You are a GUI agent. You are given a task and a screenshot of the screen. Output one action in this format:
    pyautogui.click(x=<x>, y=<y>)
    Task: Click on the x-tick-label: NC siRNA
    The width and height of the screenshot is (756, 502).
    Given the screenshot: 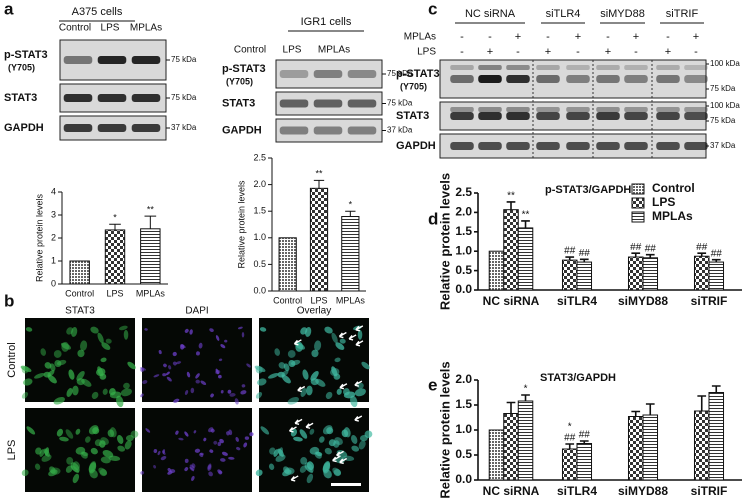 What is the action you would take?
    pyautogui.click(x=511, y=491)
    